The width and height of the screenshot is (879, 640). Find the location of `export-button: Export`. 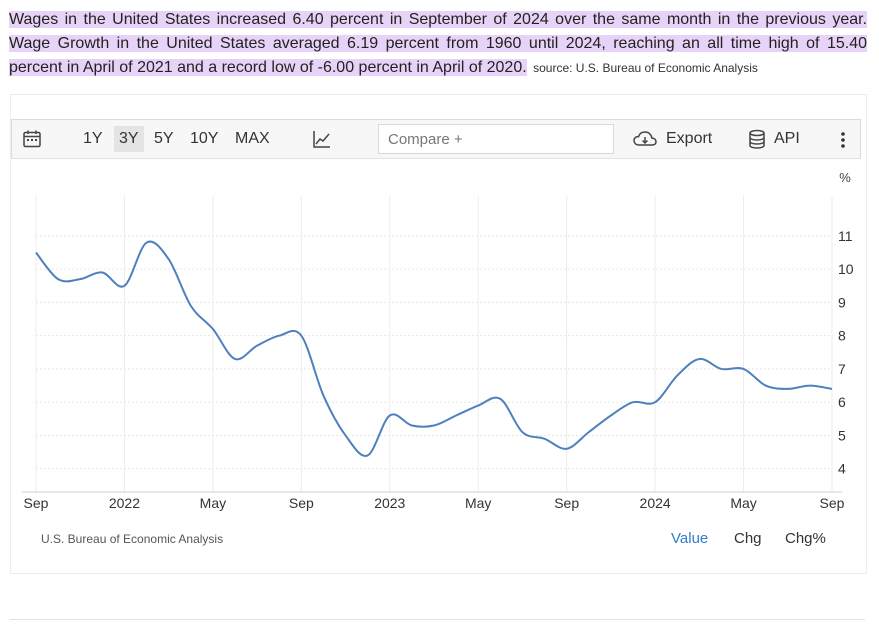

export-button: Export is located at coordinates (689, 138).